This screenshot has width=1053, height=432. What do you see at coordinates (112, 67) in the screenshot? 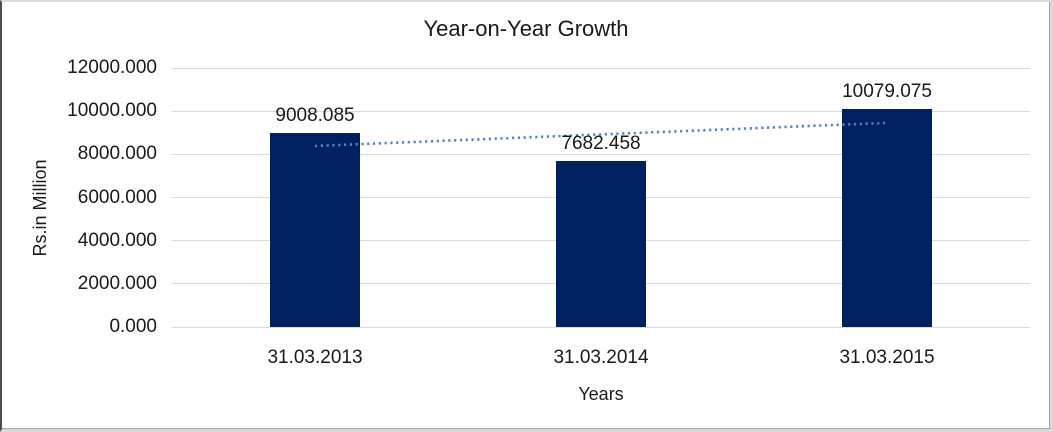
I see `y-axis-tick-label: 12000.000` at bounding box center [112, 67].